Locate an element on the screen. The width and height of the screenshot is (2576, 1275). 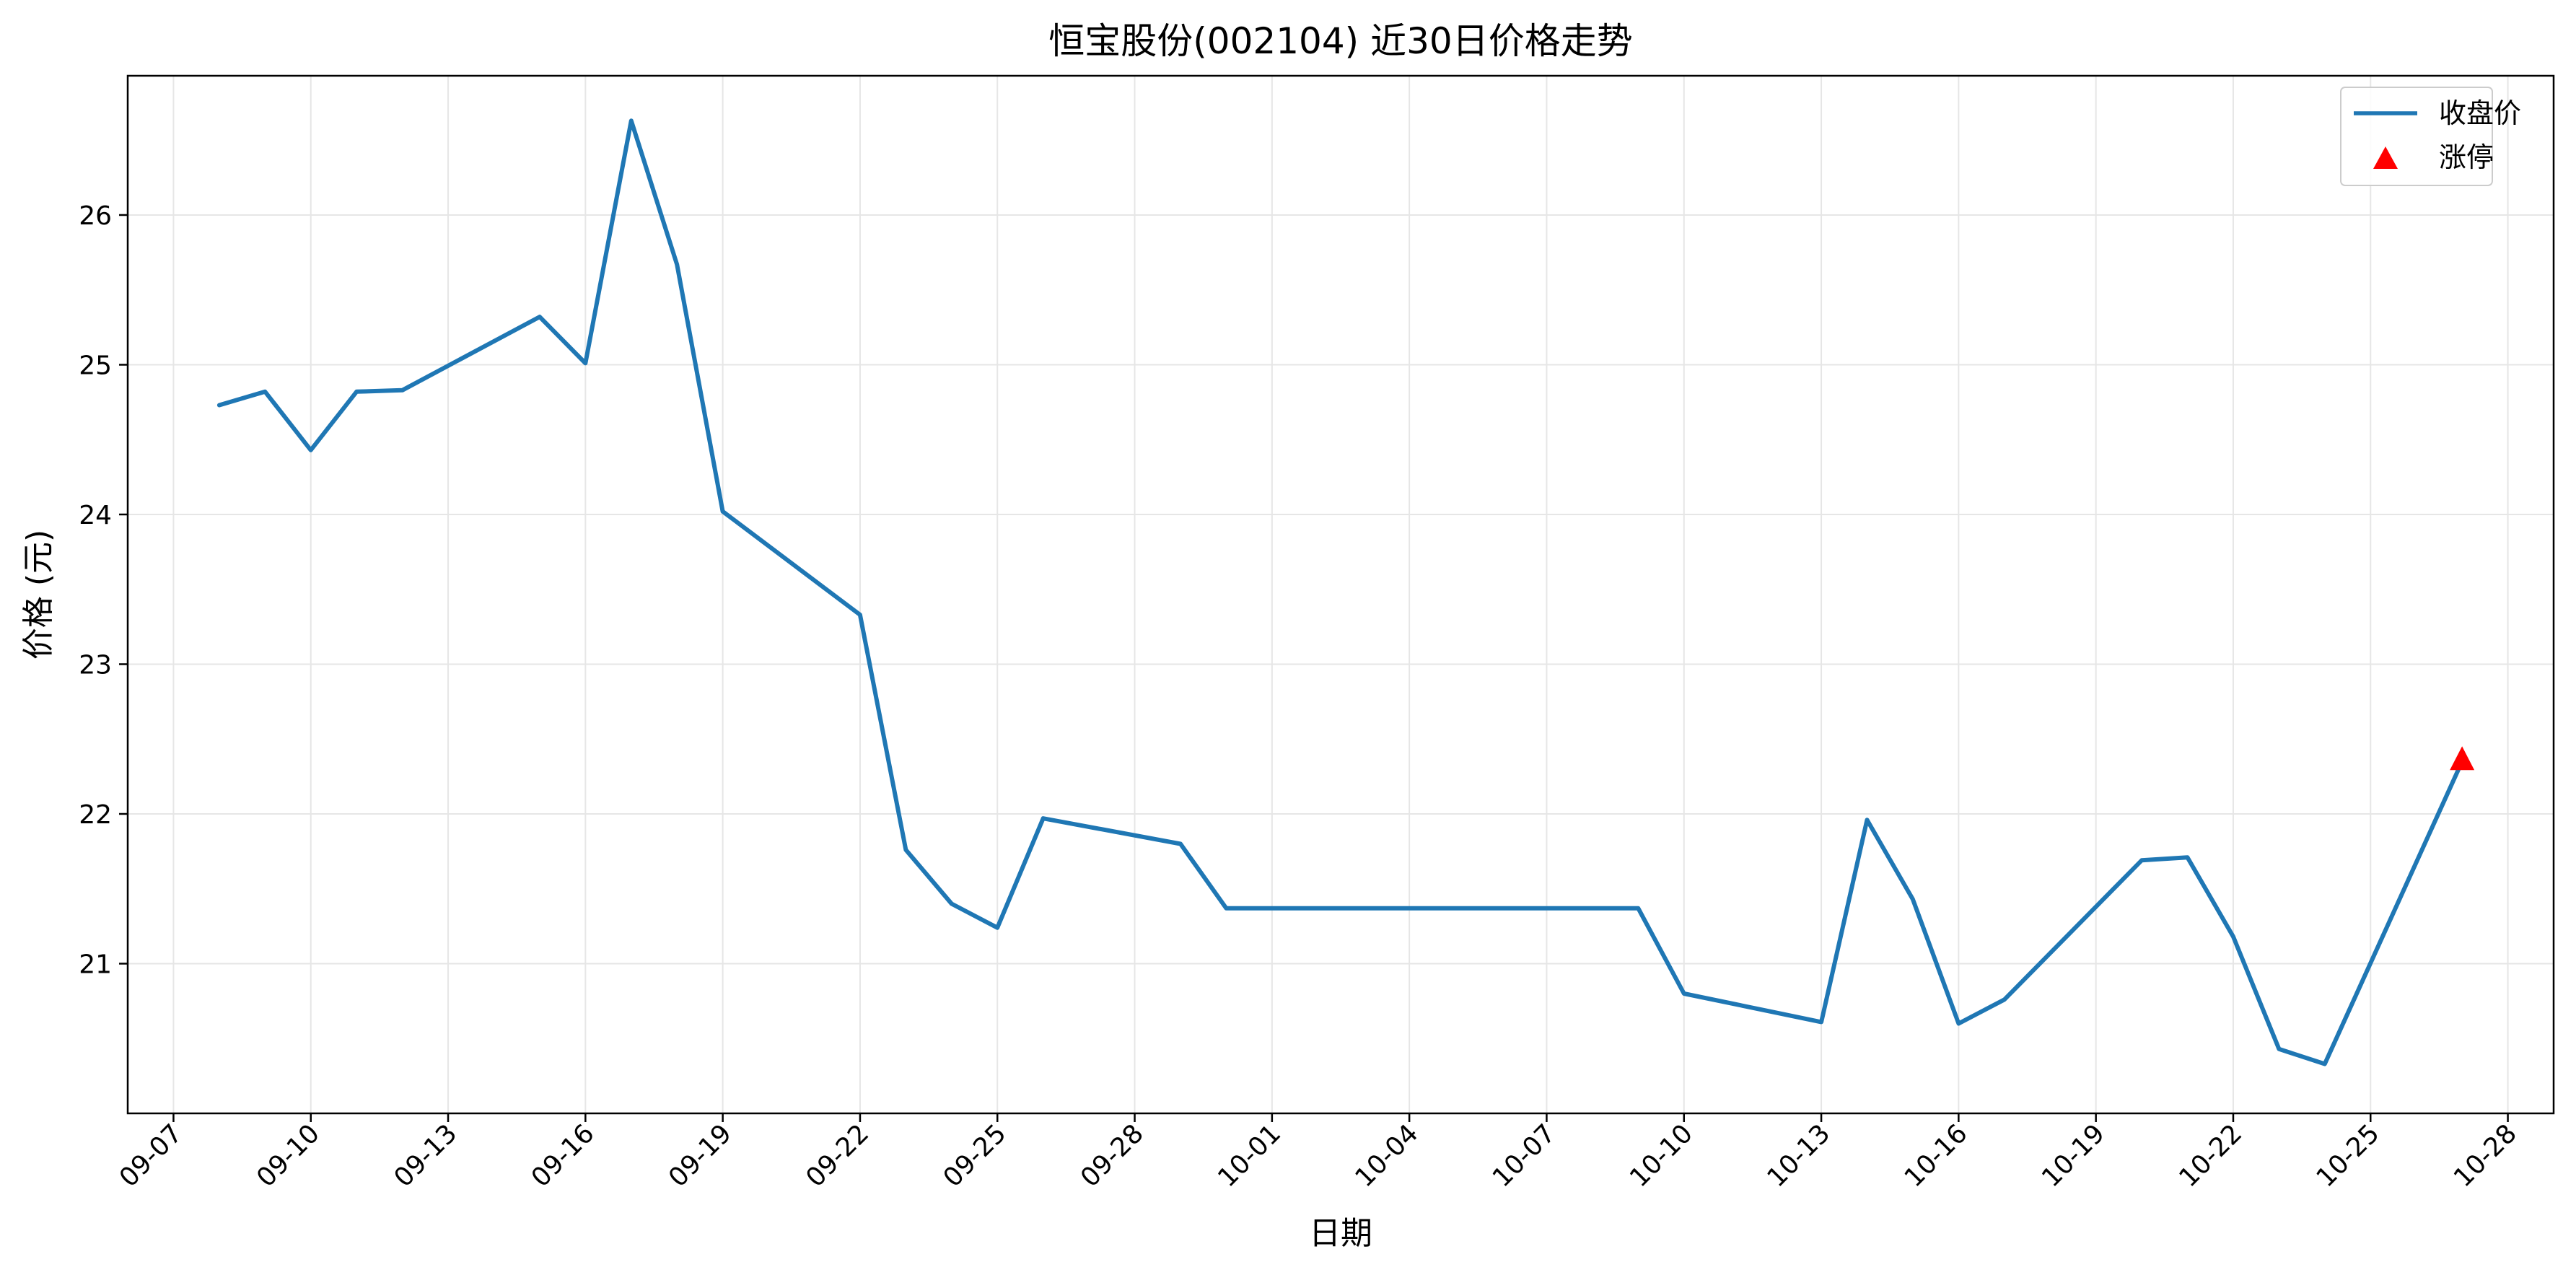
y-tick-label: 26 is located at coordinates (95, 216).